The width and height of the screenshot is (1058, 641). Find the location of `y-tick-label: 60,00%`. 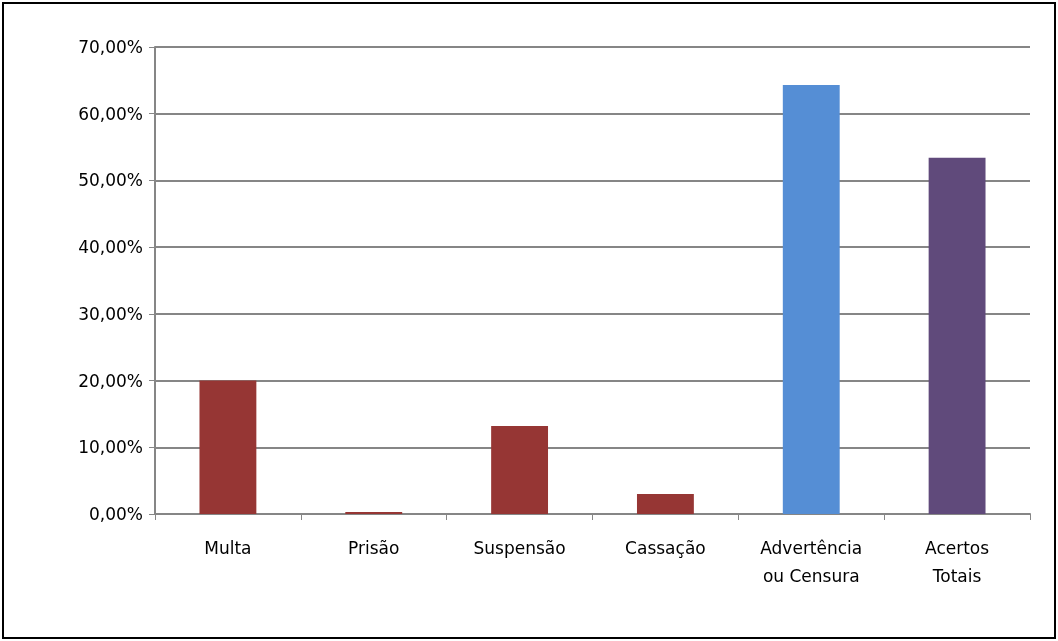

y-tick-label: 60,00% is located at coordinates (110, 113).